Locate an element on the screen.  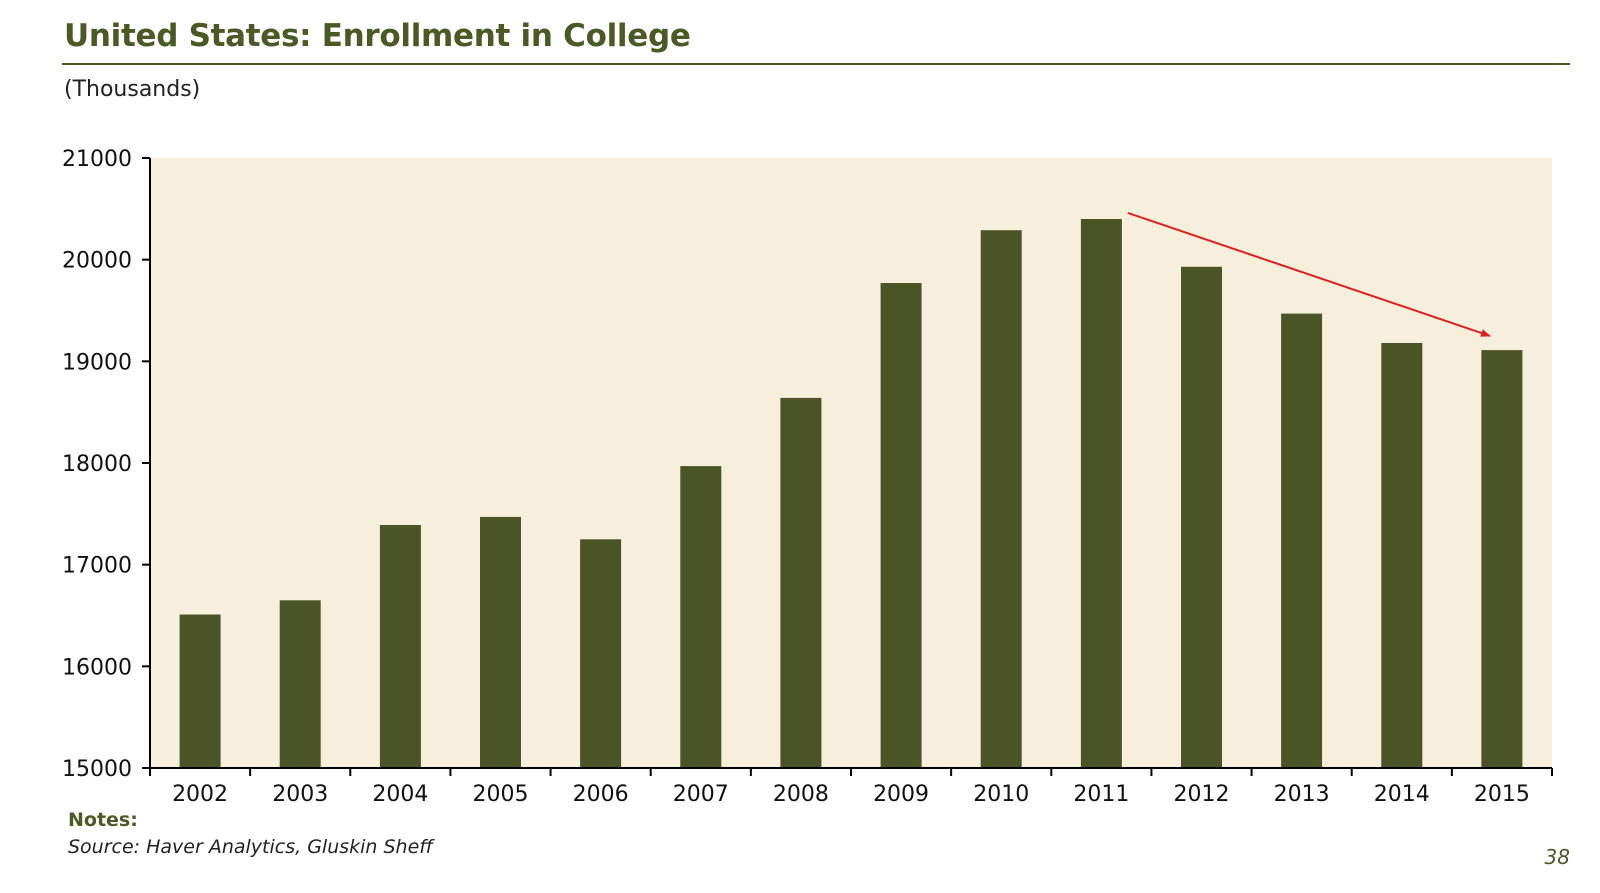
y-tick-label-19000: 19000 is located at coordinates (97, 362).